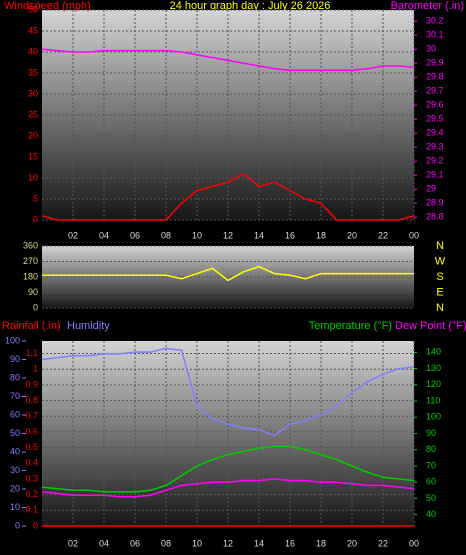  What do you see at coordinates (433, 368) in the screenshot?
I see `y2-tick-label: 130` at bounding box center [433, 368].